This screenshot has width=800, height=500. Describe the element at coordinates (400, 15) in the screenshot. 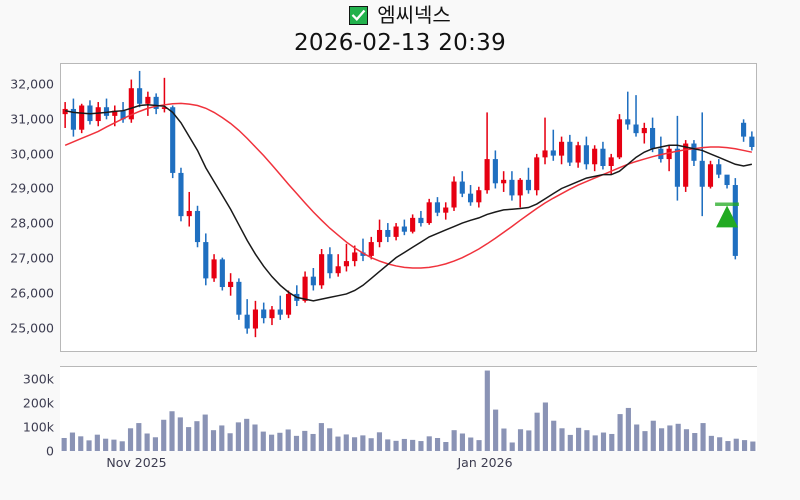

I see `chart-title-row: 엠씨넥스` at that location.